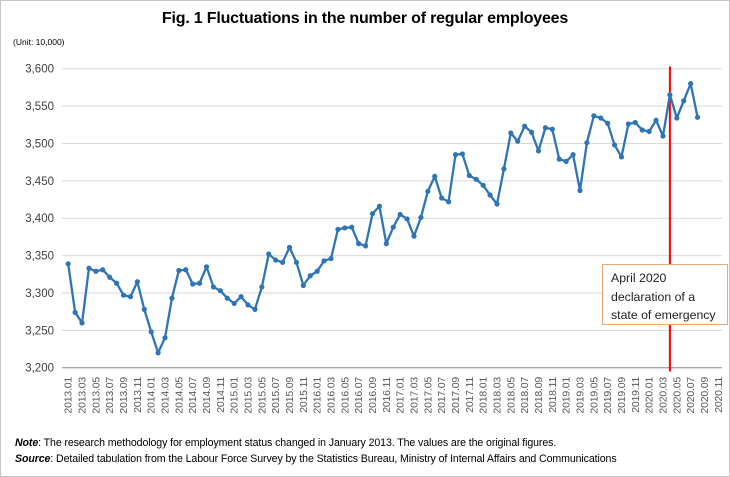 The image size is (730, 477). Describe the element at coordinates (39, 107) in the screenshot. I see `y-tick-label: 3,550` at that location.